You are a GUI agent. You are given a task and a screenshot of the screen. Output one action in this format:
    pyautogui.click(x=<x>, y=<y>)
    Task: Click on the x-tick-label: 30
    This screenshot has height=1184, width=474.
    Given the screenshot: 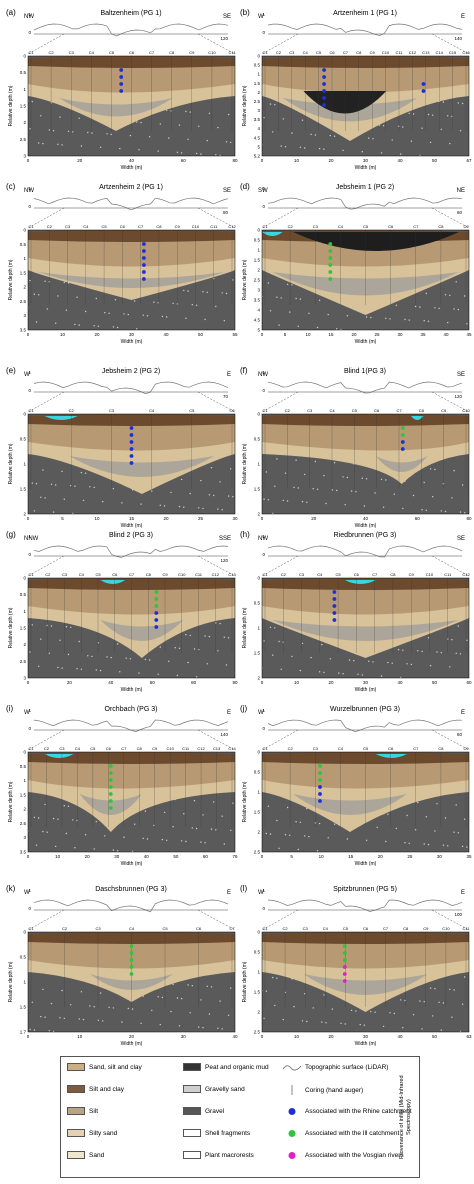 What is the action you would take?
    pyautogui.click(x=235, y=518)
    